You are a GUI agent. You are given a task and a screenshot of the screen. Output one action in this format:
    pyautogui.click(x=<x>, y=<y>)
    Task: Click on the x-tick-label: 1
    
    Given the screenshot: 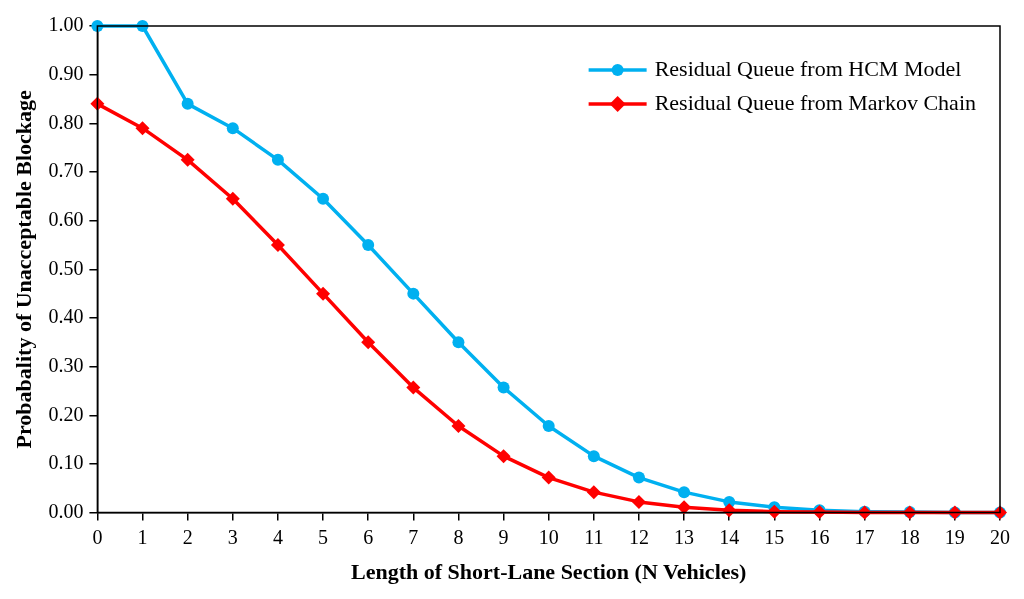 What is the action you would take?
    pyautogui.click(x=142, y=536)
    